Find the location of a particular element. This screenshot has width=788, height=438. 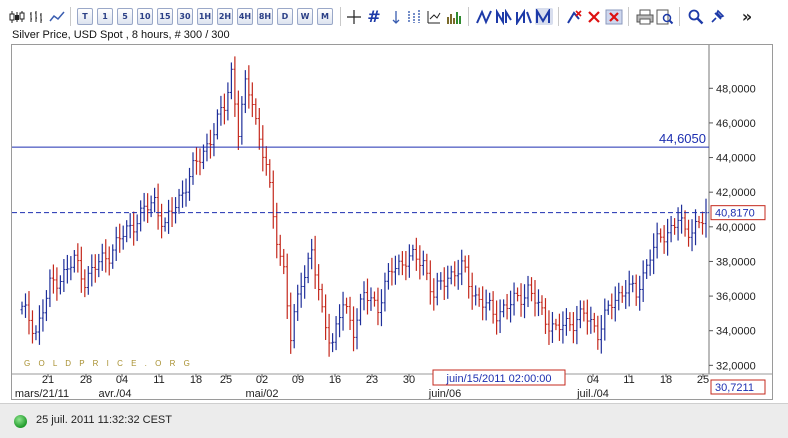

fan-icon is located at coordinates (504, 16).